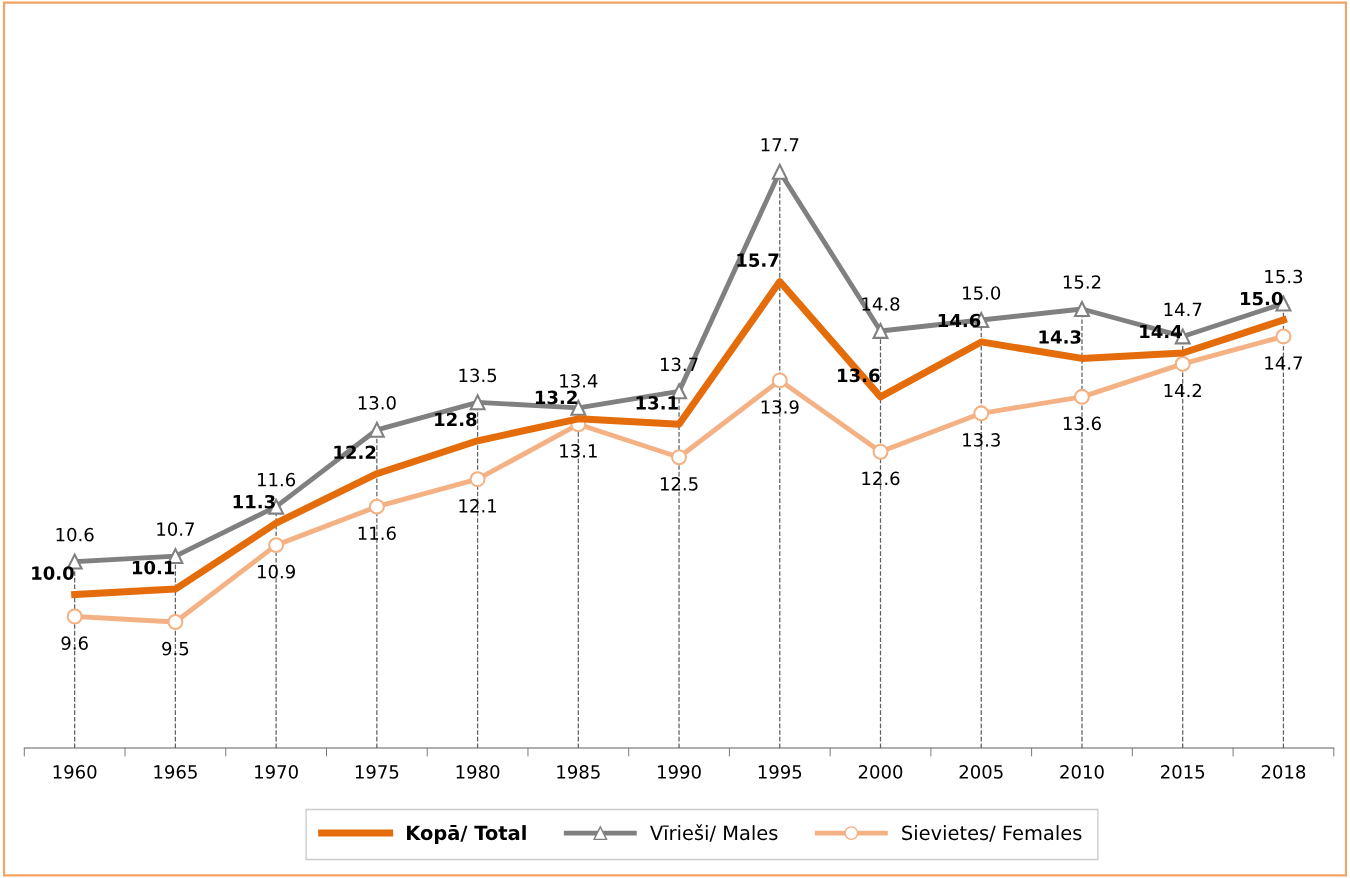  What do you see at coordinates (780, 407) in the screenshot?
I see `data-label: 13.9` at bounding box center [780, 407].